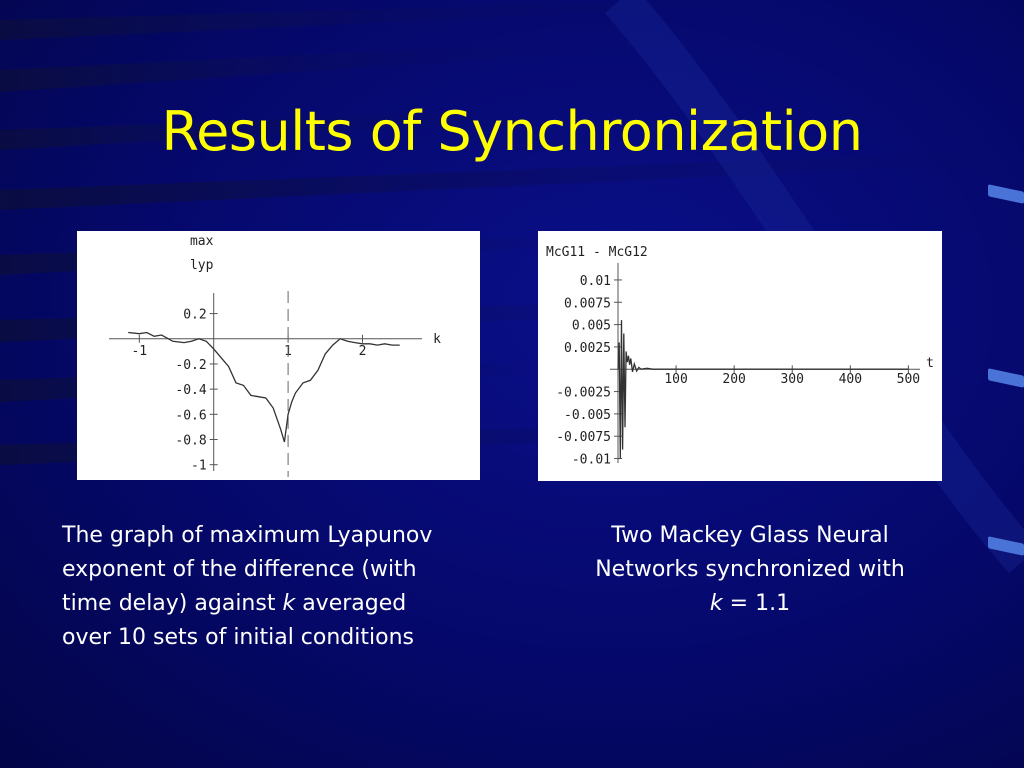 This screenshot has width=1024, height=768. I want to click on y-tick-label: -0.005, so click(587, 415).